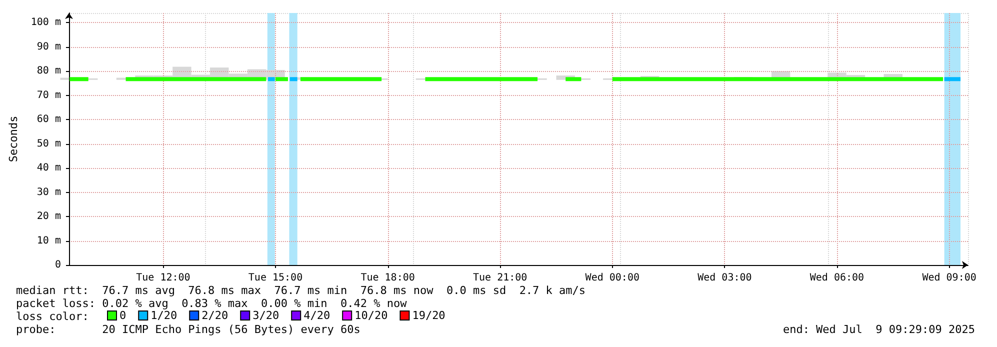 This screenshot has height=347, width=997. Describe the element at coordinates (500, 278) in the screenshot. I see `x-tick-label: Tue 21:00` at that location.